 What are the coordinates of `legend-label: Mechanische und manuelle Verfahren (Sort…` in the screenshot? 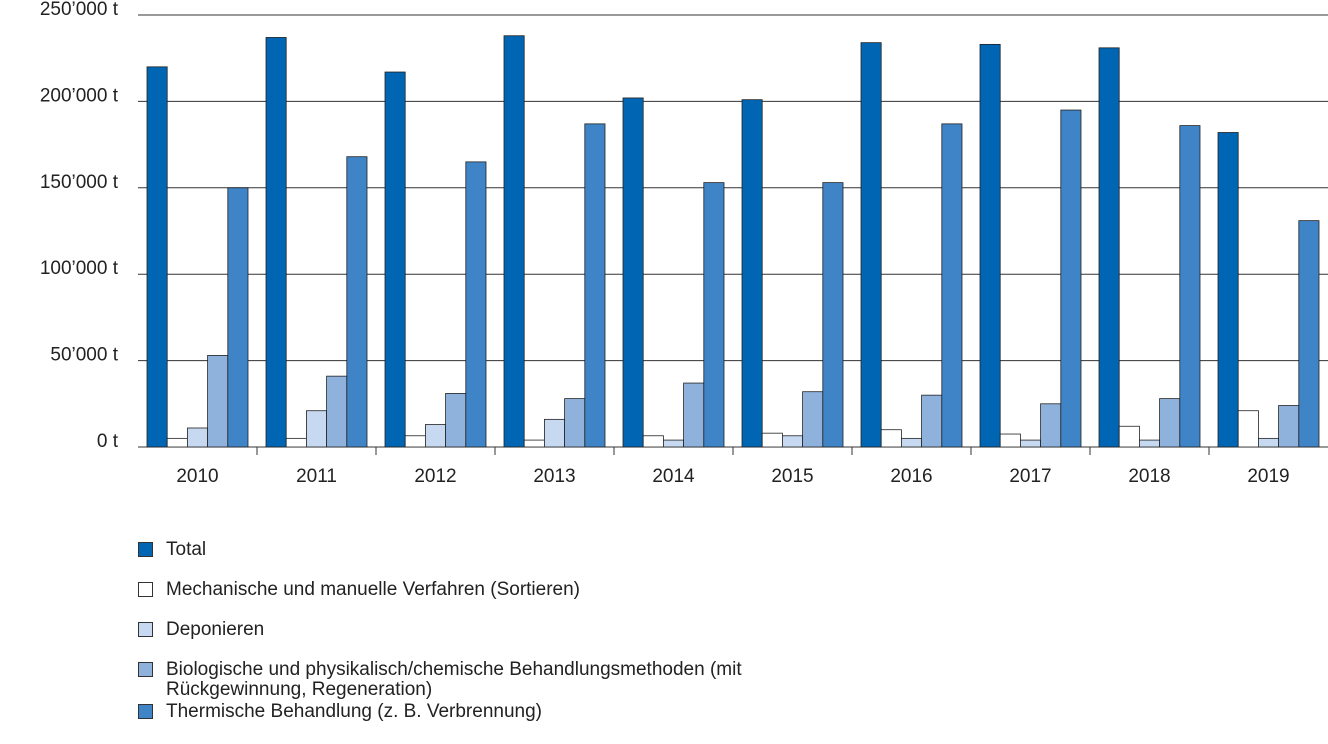 It's located at (373, 589).